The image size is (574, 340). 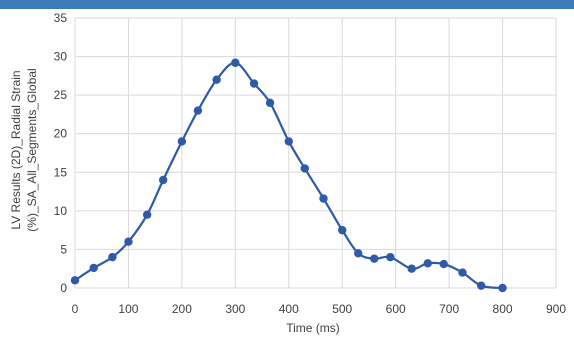 I want to click on y-axis-title-line-1: LV Results (2D)_Radial Strain, so click(x=16, y=149).